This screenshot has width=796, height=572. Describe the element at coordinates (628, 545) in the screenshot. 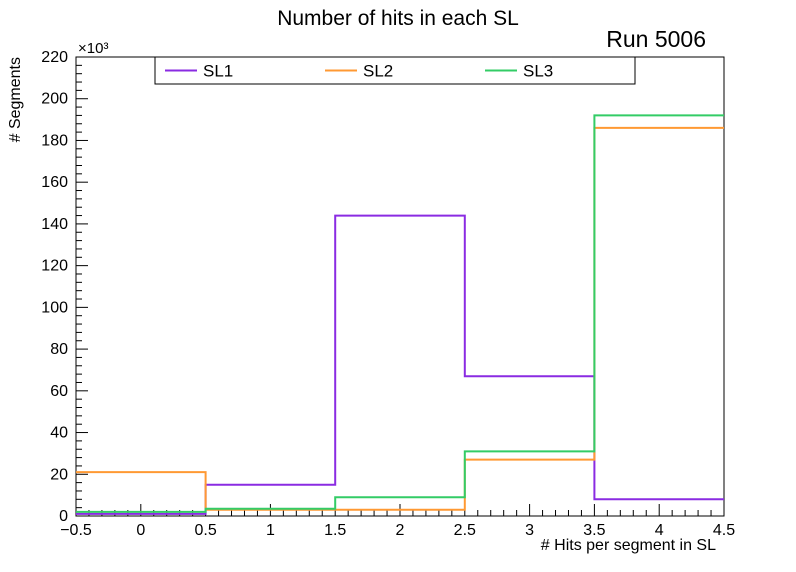

I see `x-axis-title: # Hits per segment in SL` at that location.